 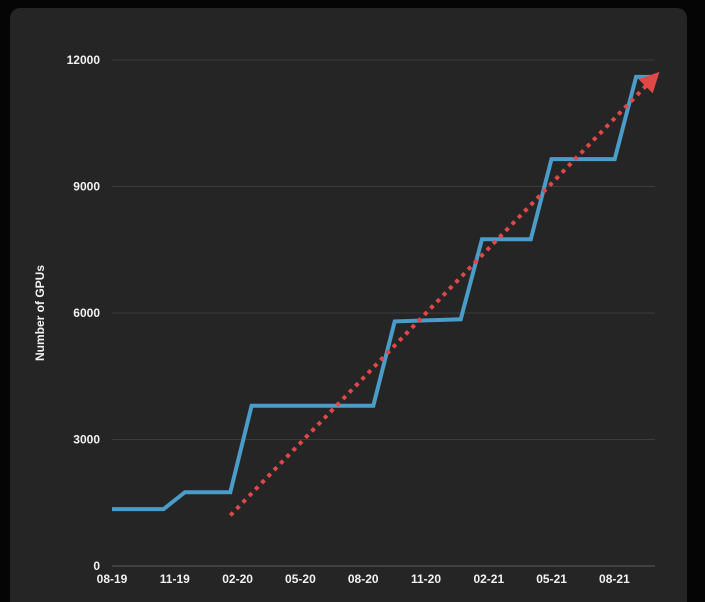 I want to click on x-tick-label: 11-20, so click(x=426, y=579).